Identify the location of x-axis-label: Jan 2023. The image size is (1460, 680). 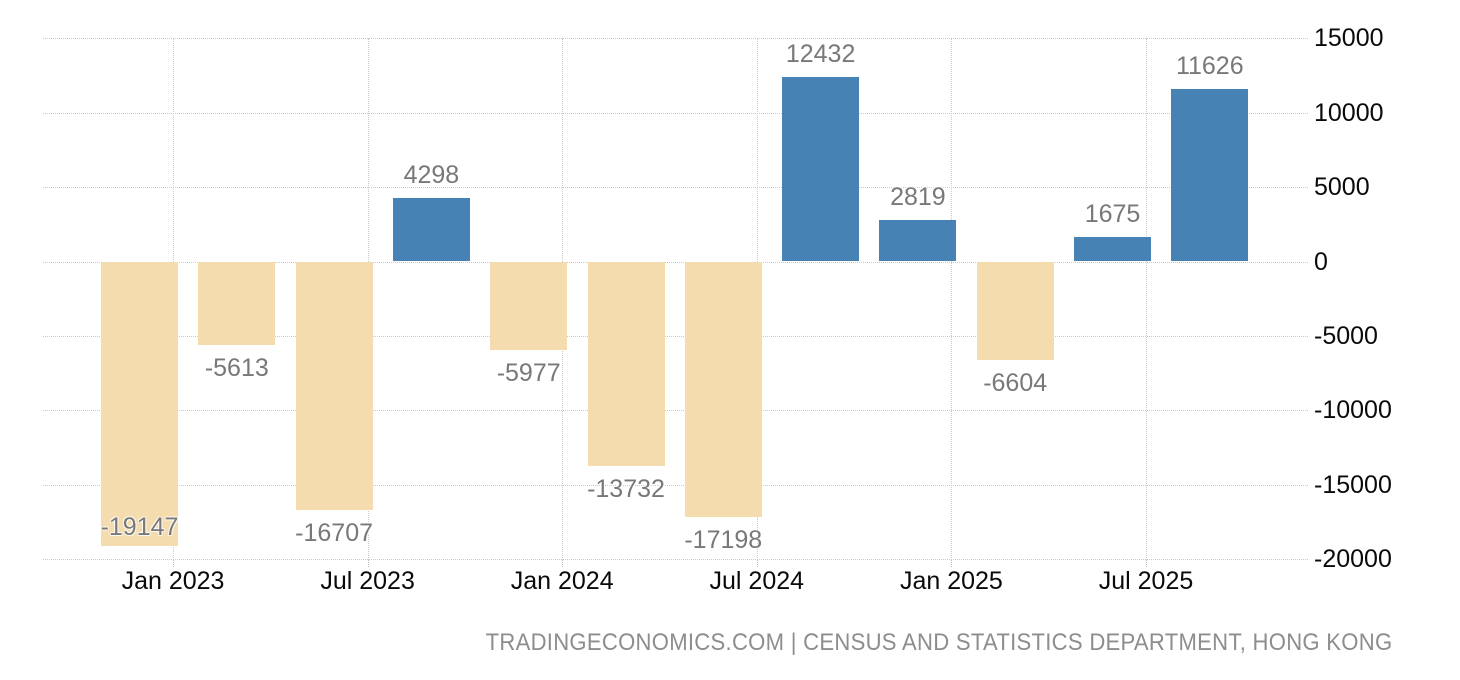
(173, 581).